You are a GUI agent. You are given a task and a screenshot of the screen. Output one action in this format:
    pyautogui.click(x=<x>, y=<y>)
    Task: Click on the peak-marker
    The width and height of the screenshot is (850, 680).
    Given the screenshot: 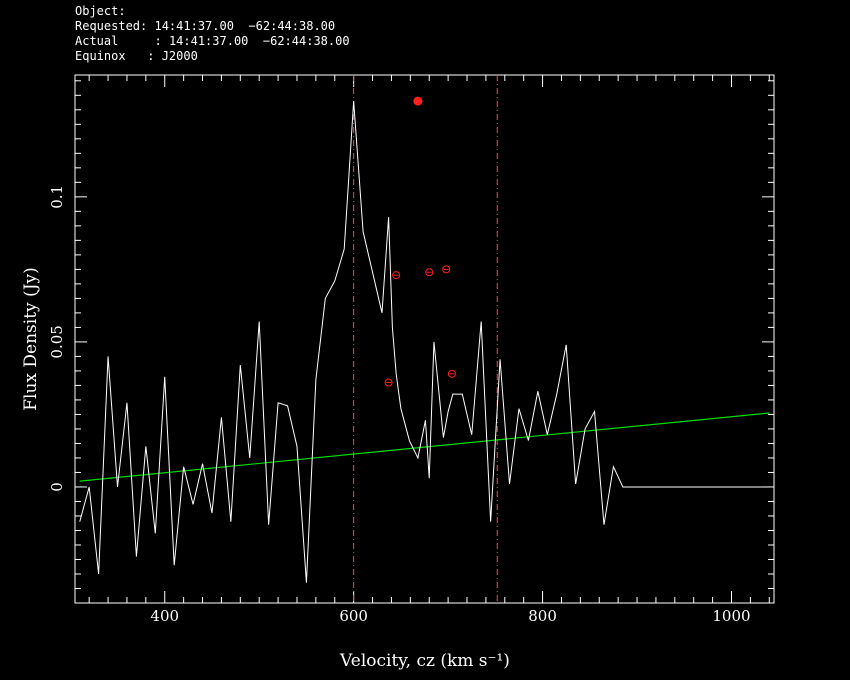 What is the action you would take?
    pyautogui.click(x=418, y=101)
    